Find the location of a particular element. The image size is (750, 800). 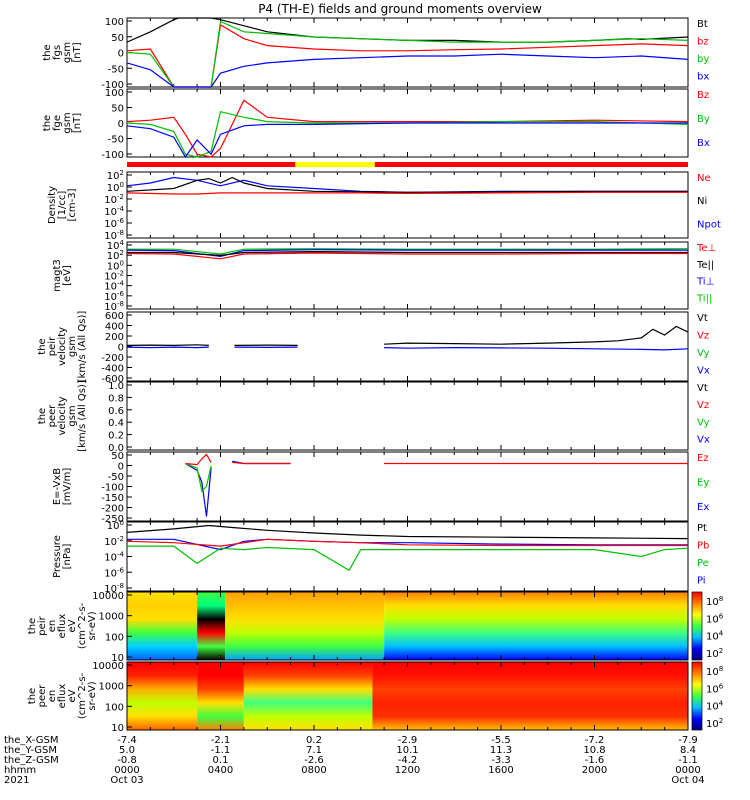

y-tick-label: 10⁻⁶ is located at coordinates (114, 223).